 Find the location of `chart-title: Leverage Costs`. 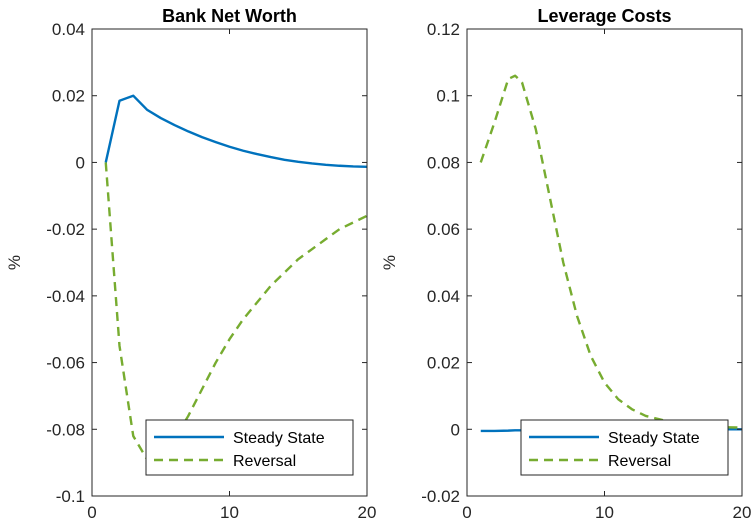

chart-title: Leverage Costs is located at coordinates (604, 16).